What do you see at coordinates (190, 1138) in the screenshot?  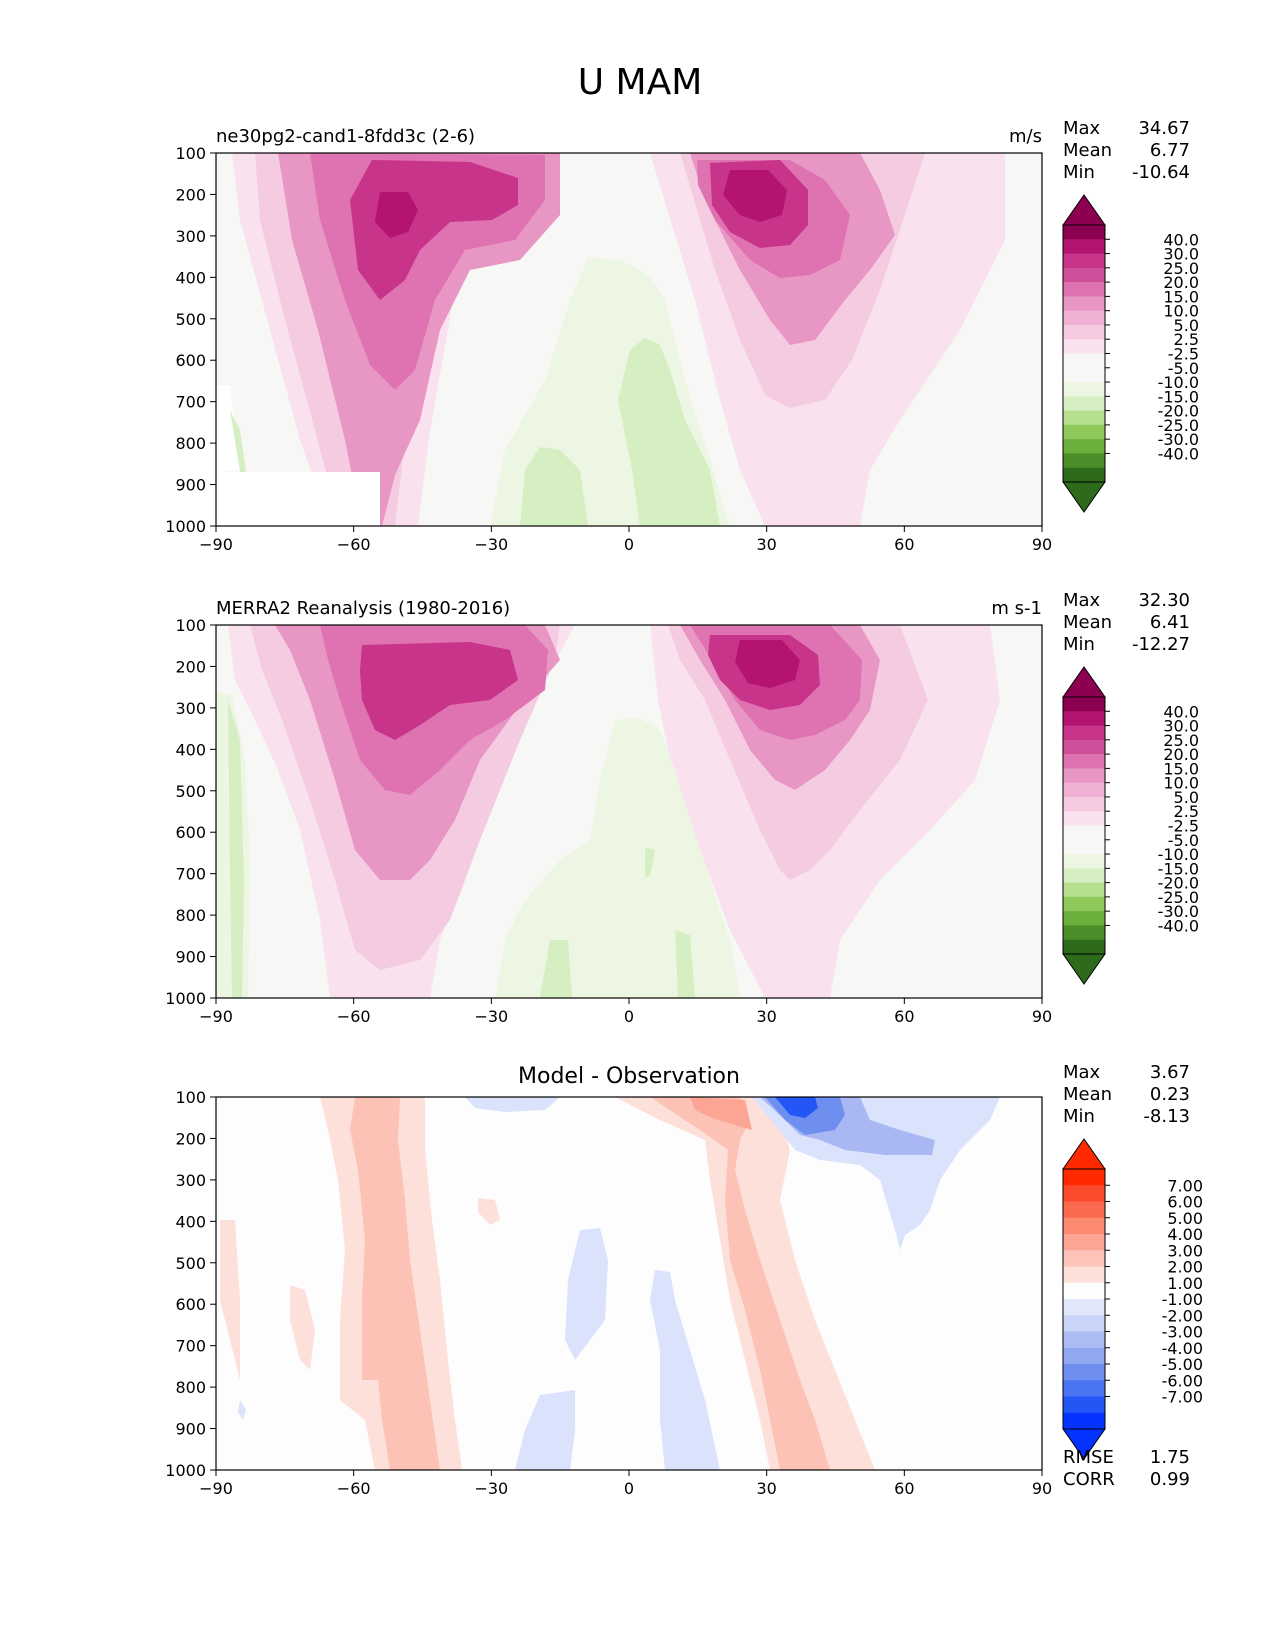 I see `y-tick-label: 200` at bounding box center [190, 1138].